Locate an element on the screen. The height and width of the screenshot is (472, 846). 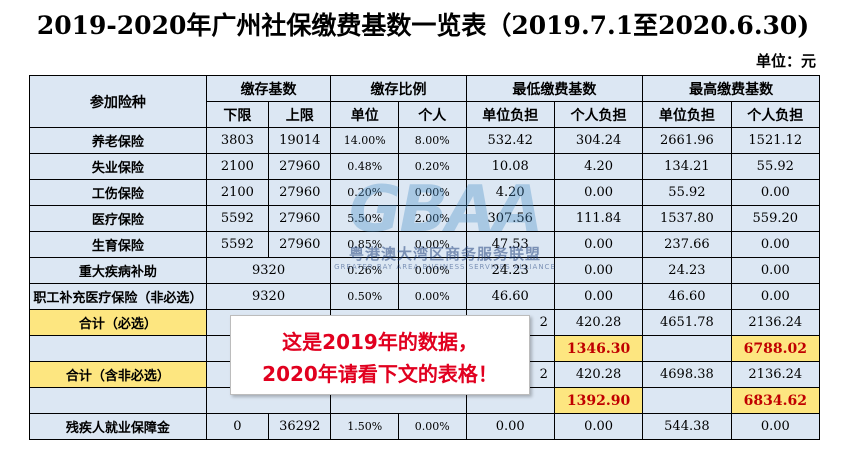
cell-min-per: 4.20 is located at coordinates (598, 166).